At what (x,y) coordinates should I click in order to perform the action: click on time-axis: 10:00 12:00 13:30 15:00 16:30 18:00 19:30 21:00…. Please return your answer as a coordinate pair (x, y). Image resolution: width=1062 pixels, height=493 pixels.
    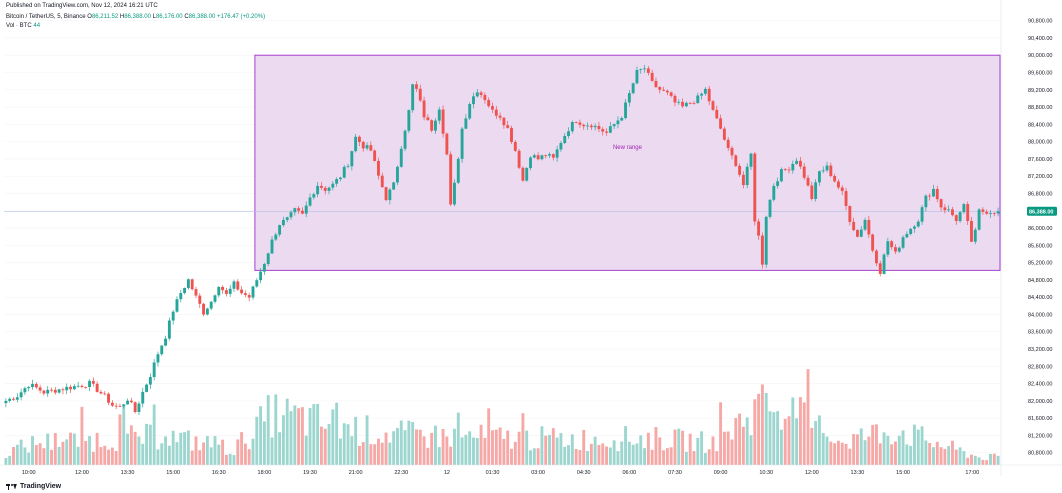
    Looking at the image, I should click on (531, 470).